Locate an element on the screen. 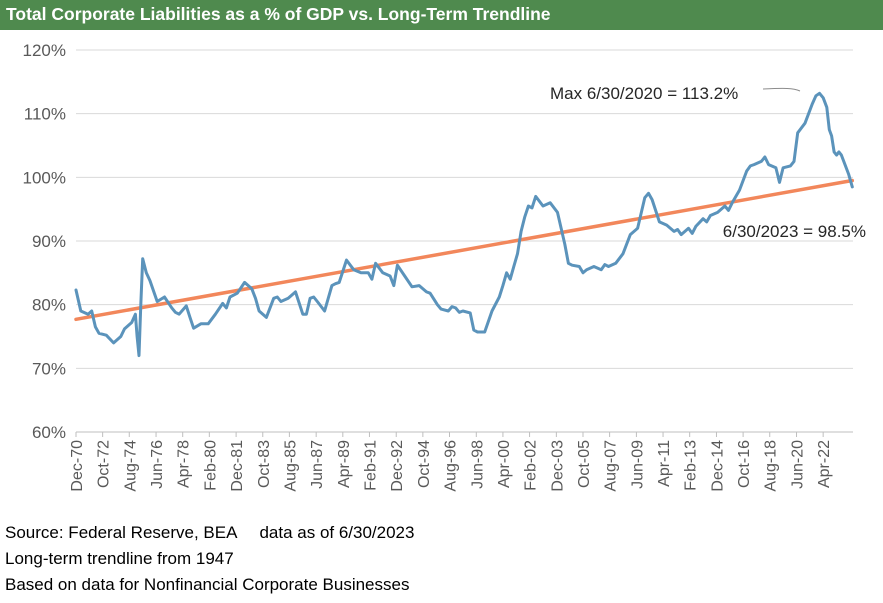 This screenshot has height=603, width=883. x-tick-label: Apr-78 is located at coordinates (184, 464).